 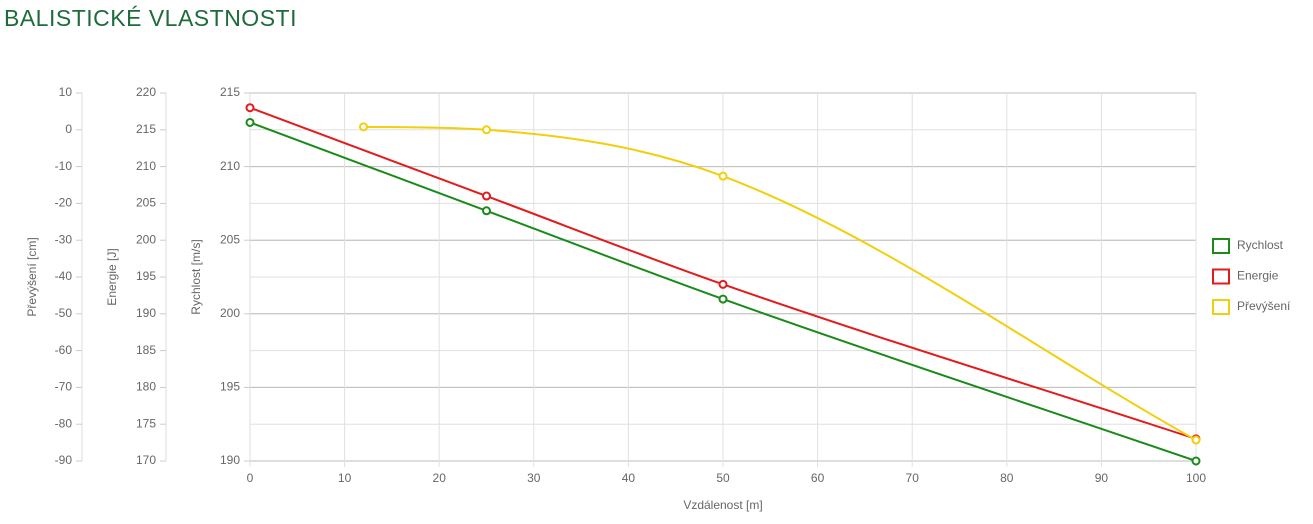 I want to click on y-tick-label: -80, so click(x=64, y=423).